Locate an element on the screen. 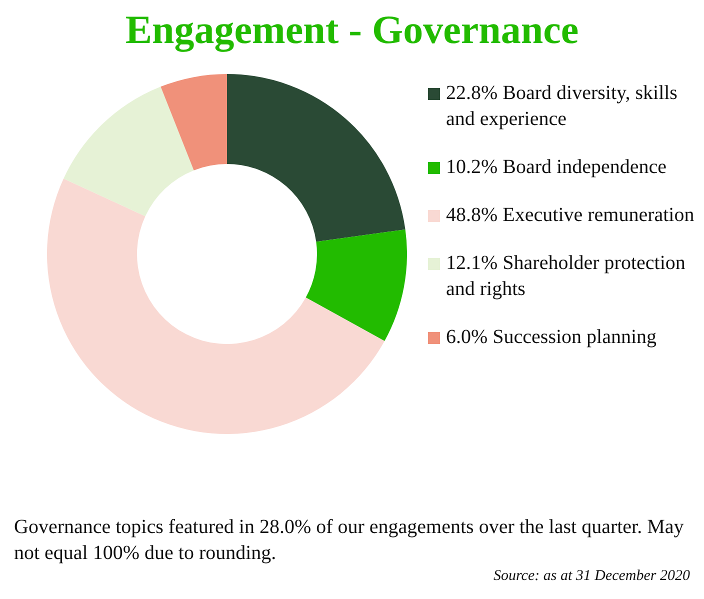 This screenshot has height=599, width=704. legend-label: 6.0% Succession planning is located at coordinates (551, 337).